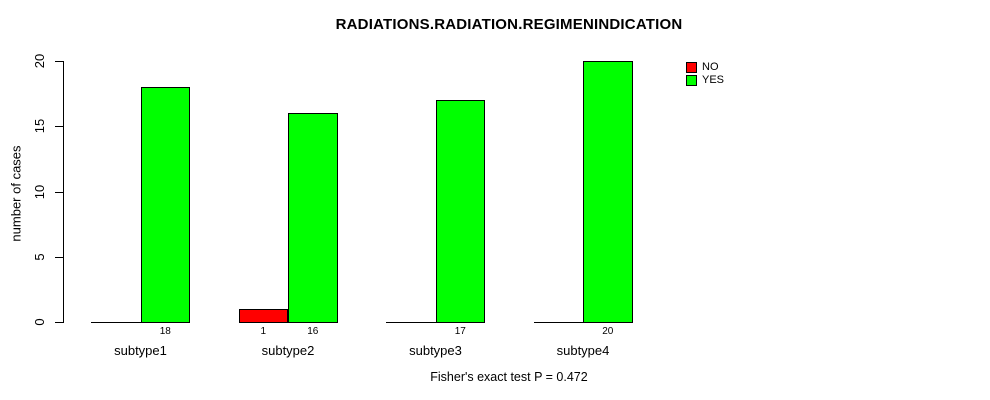  I want to click on chart-title: RADIATIONS.RADIATION.REGIMENINDICATION, so click(509, 24).